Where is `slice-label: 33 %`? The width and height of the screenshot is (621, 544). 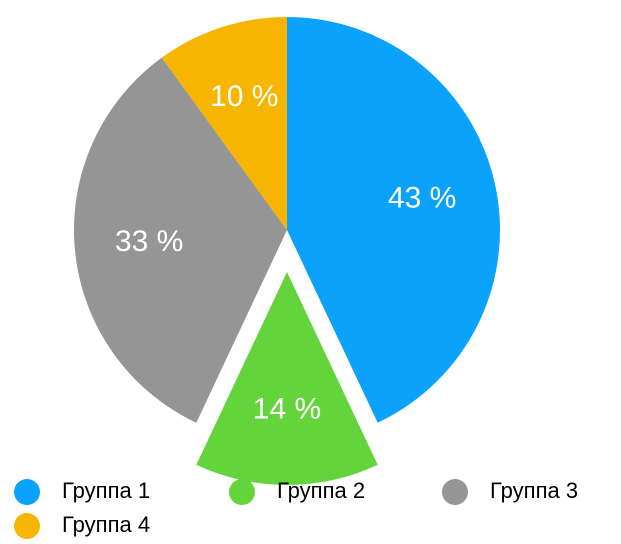
slice-label: 33 % is located at coordinates (149, 241).